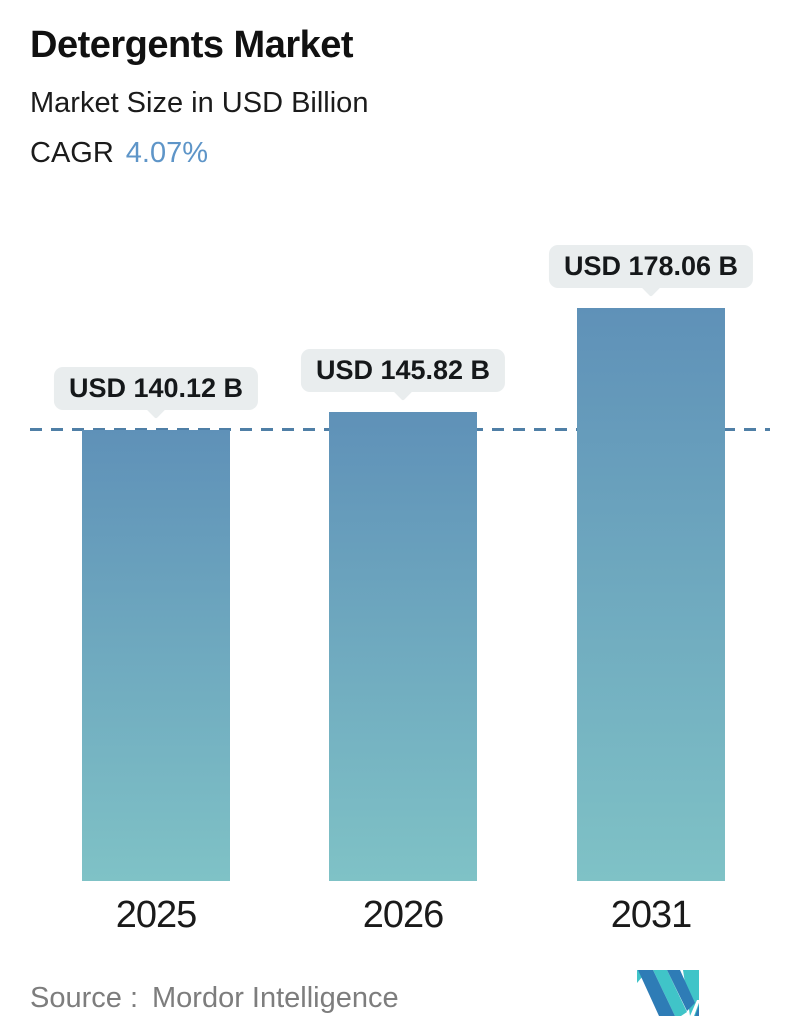 Image resolution: width=796 pixels, height=1034 pixels. What do you see at coordinates (156, 915) in the screenshot?
I see `axis-label-2025: 2025` at bounding box center [156, 915].